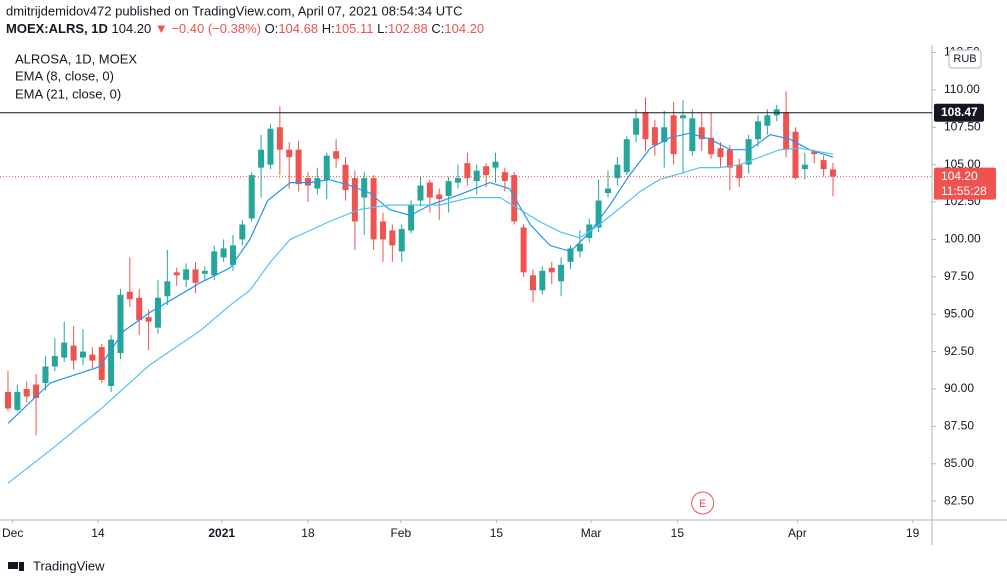 The width and height of the screenshot is (1007, 585). Describe the element at coordinates (21, 566) in the screenshot. I see `logo-mark` at that location.